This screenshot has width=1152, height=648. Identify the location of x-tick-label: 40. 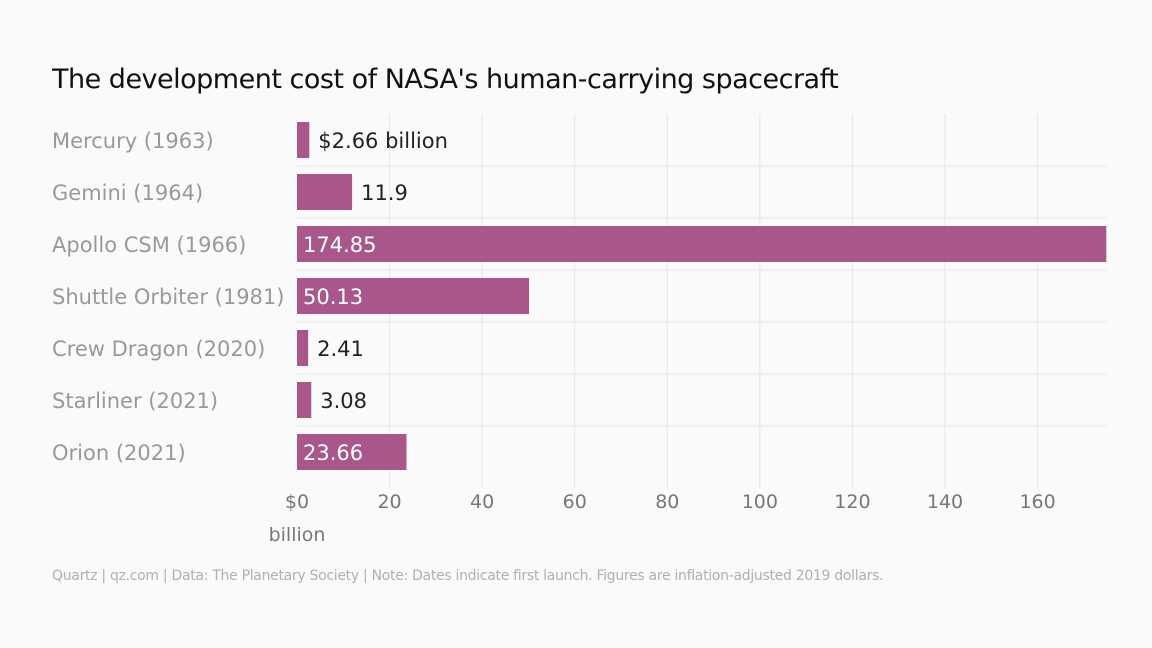
(482, 502).